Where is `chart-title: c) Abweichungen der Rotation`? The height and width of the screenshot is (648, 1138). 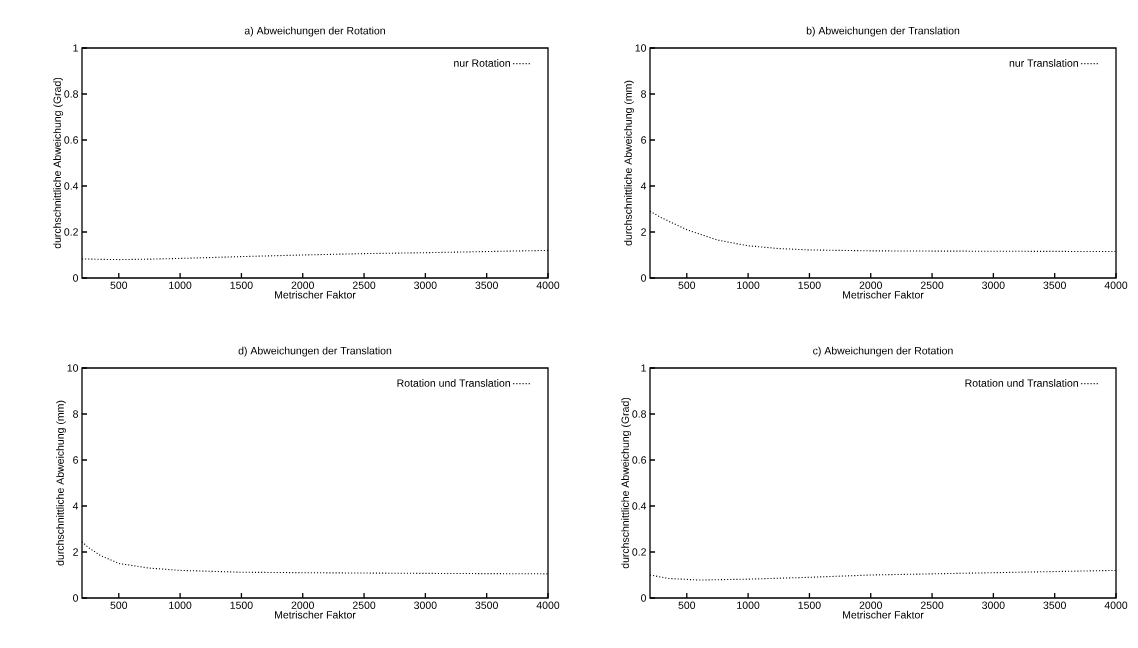
chart-title: c) Abweichungen der Rotation is located at coordinates (883, 351).